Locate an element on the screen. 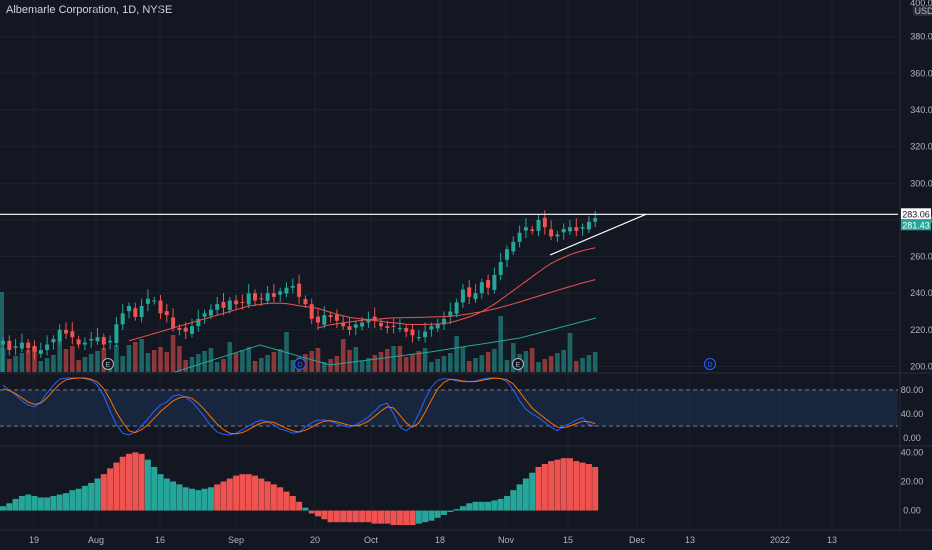 Image resolution: width=932 pixels, height=550 pixels. stochastic-tick-label: 40.00 is located at coordinates (912, 414).